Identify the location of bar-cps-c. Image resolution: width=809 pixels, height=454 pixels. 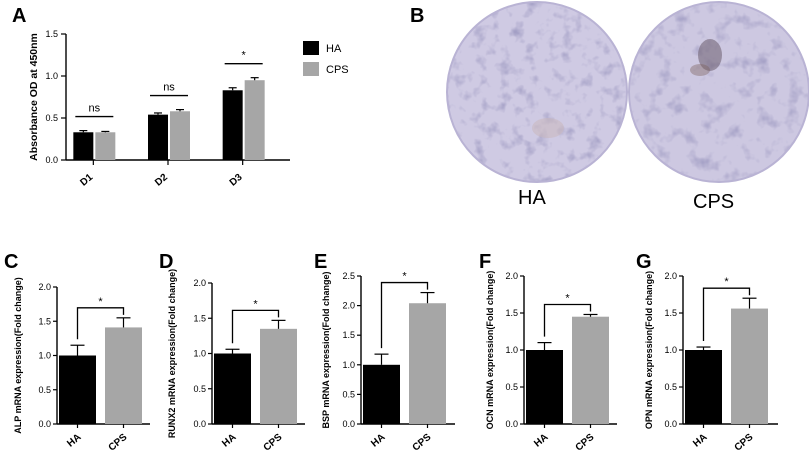
(123, 375).